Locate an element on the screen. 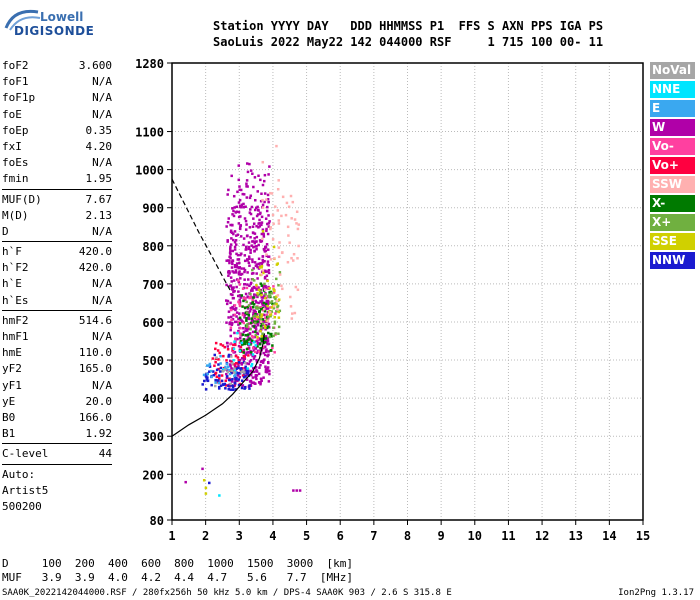 Image resolution: width=700 pixels, height=600 pixels. param-row: foE N/A is located at coordinates (57, 115).